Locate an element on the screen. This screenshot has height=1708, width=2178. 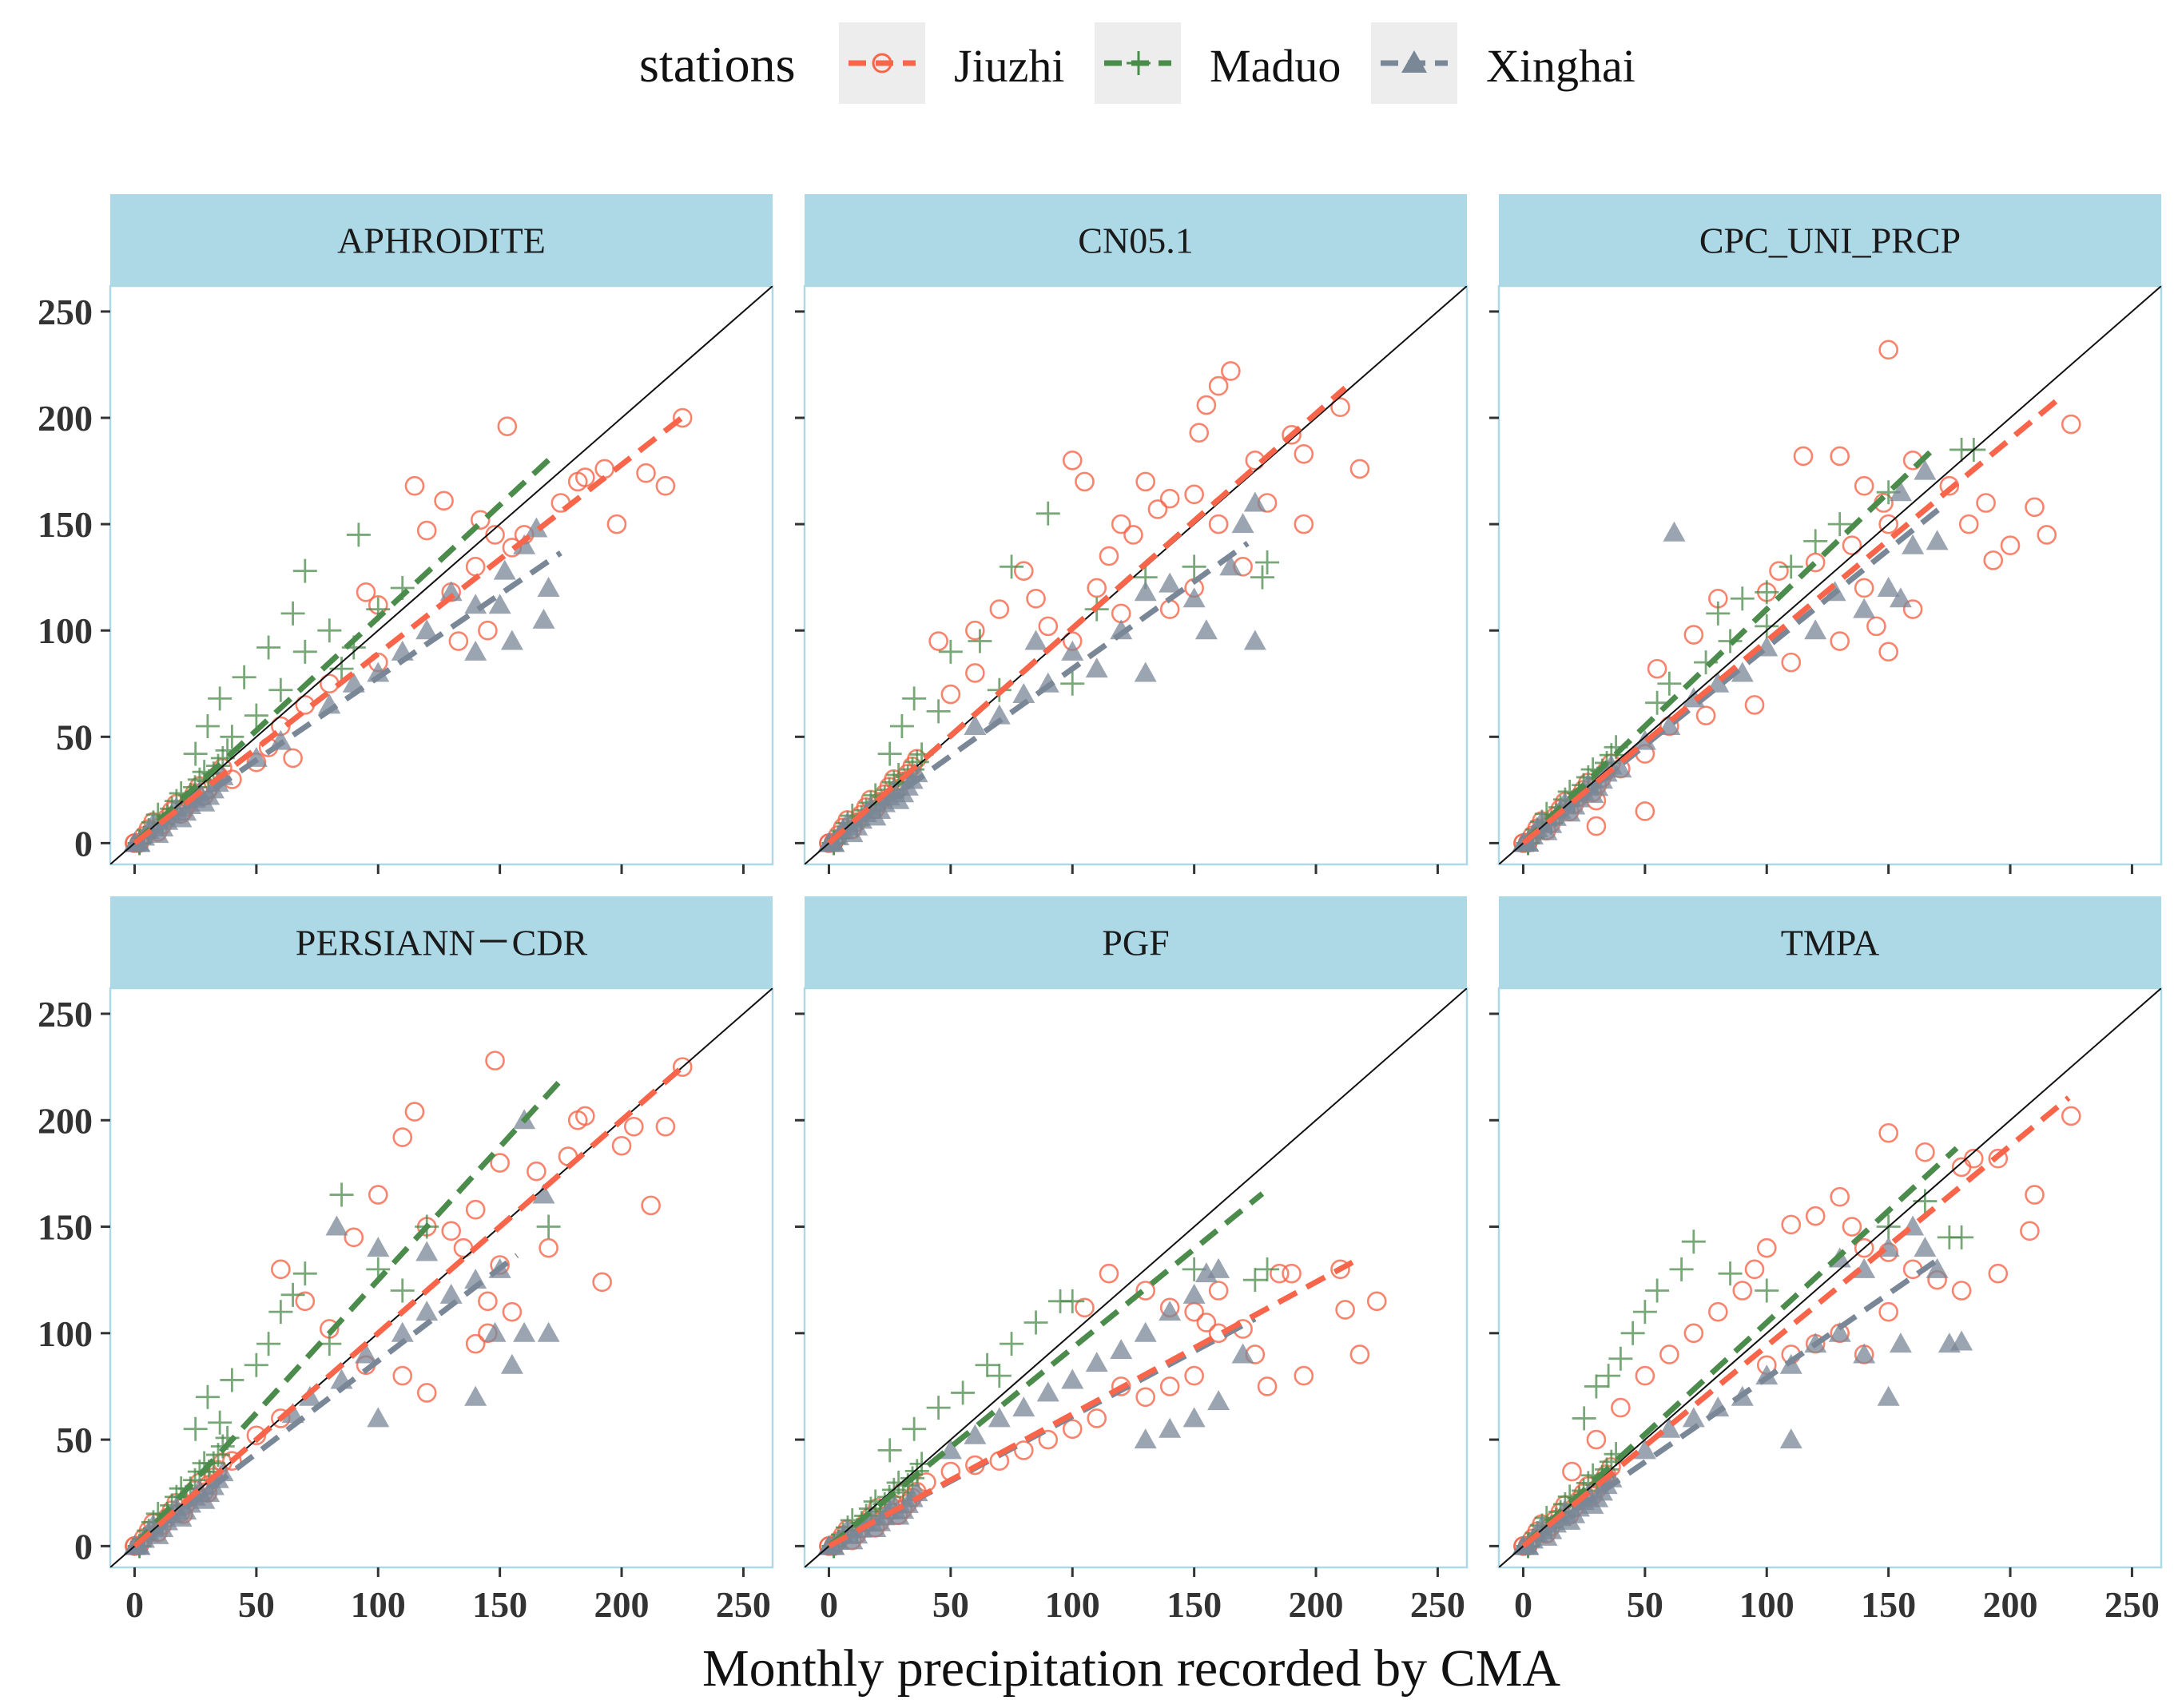
x-tick-label: 150 is located at coordinates (1194, 1604).